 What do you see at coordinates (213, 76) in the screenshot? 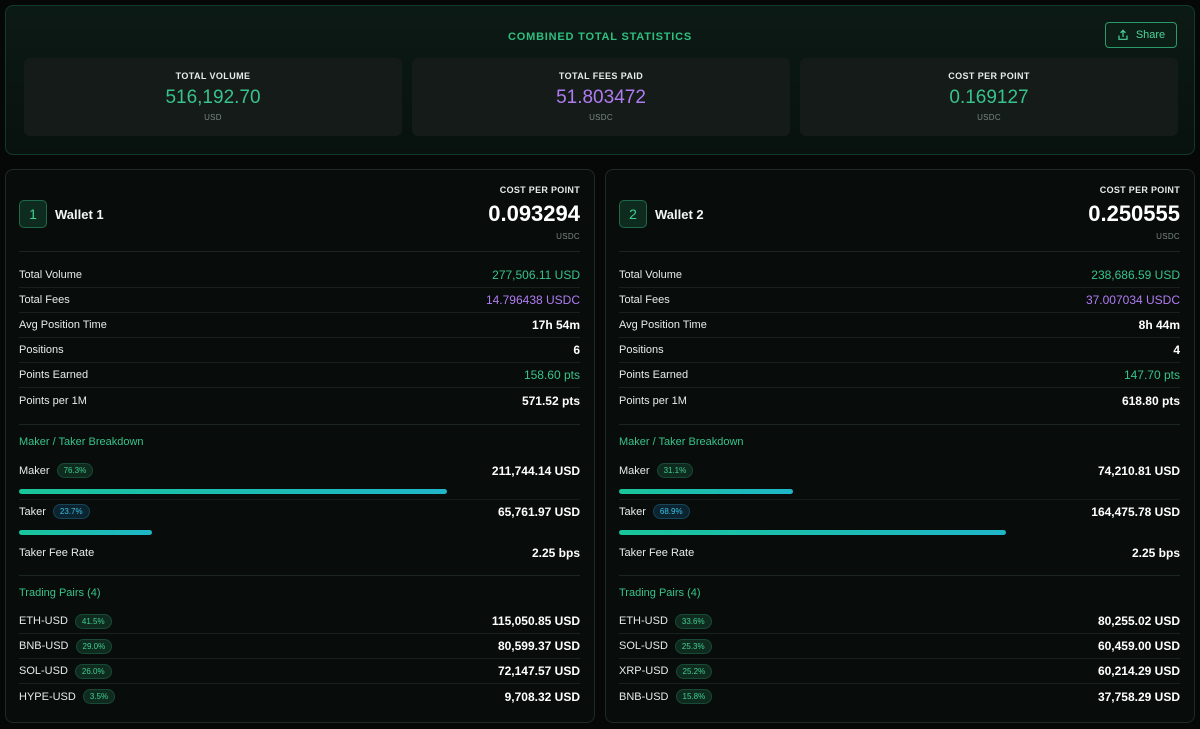
I see `stat-label: TOTAL VOLUME` at bounding box center [213, 76].